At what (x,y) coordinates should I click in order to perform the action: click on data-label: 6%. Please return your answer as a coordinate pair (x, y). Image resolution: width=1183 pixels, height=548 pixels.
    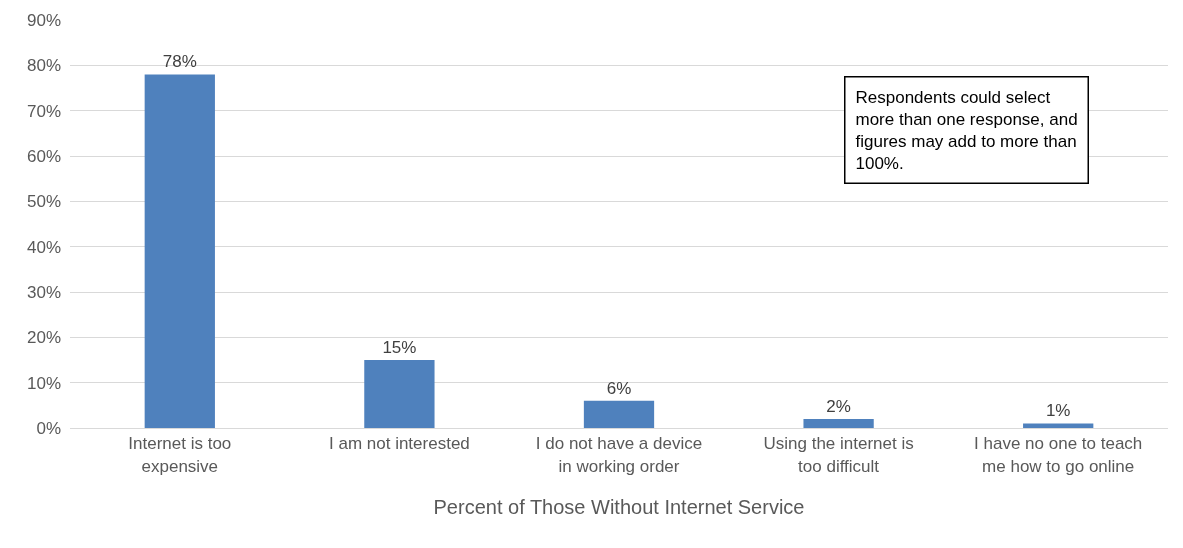
    Looking at the image, I should click on (619, 388).